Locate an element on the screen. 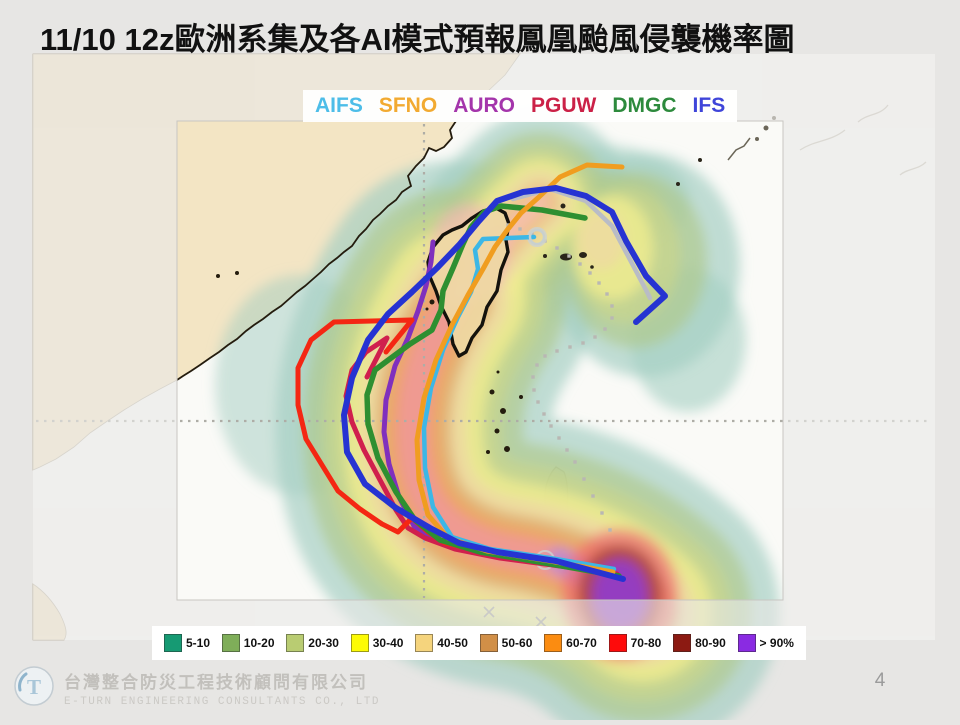  prob-legend-item-7: 70-80 is located at coordinates (635, 643).